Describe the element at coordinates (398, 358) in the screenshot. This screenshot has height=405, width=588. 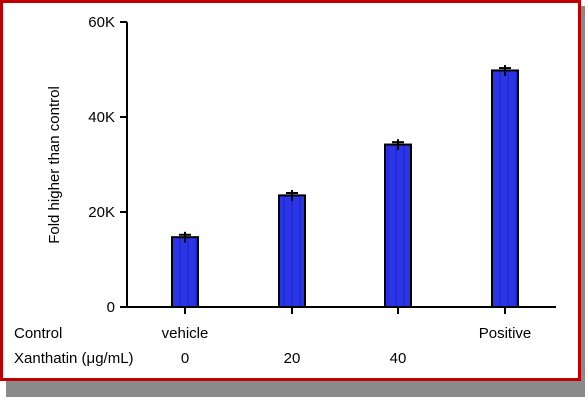
I see `x-table-cell: 40` at that location.